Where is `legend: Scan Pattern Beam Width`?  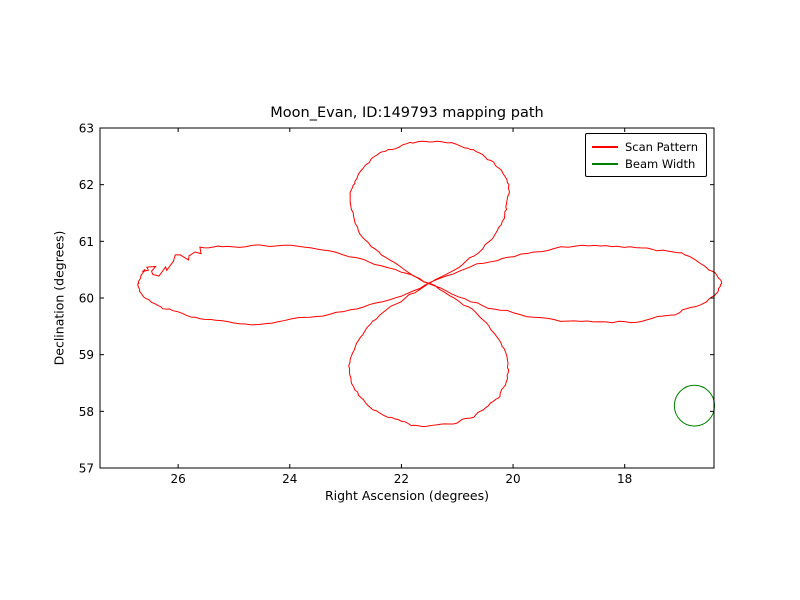 legend: Scan Pattern Beam Width is located at coordinates (646, 155).